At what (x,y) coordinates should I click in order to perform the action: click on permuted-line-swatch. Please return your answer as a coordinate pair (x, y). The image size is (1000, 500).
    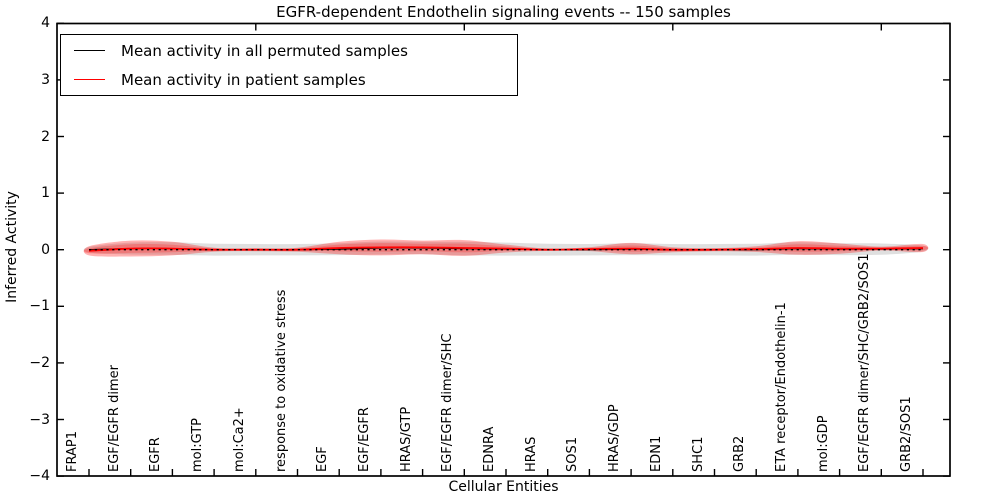
    Looking at the image, I should click on (89, 50).